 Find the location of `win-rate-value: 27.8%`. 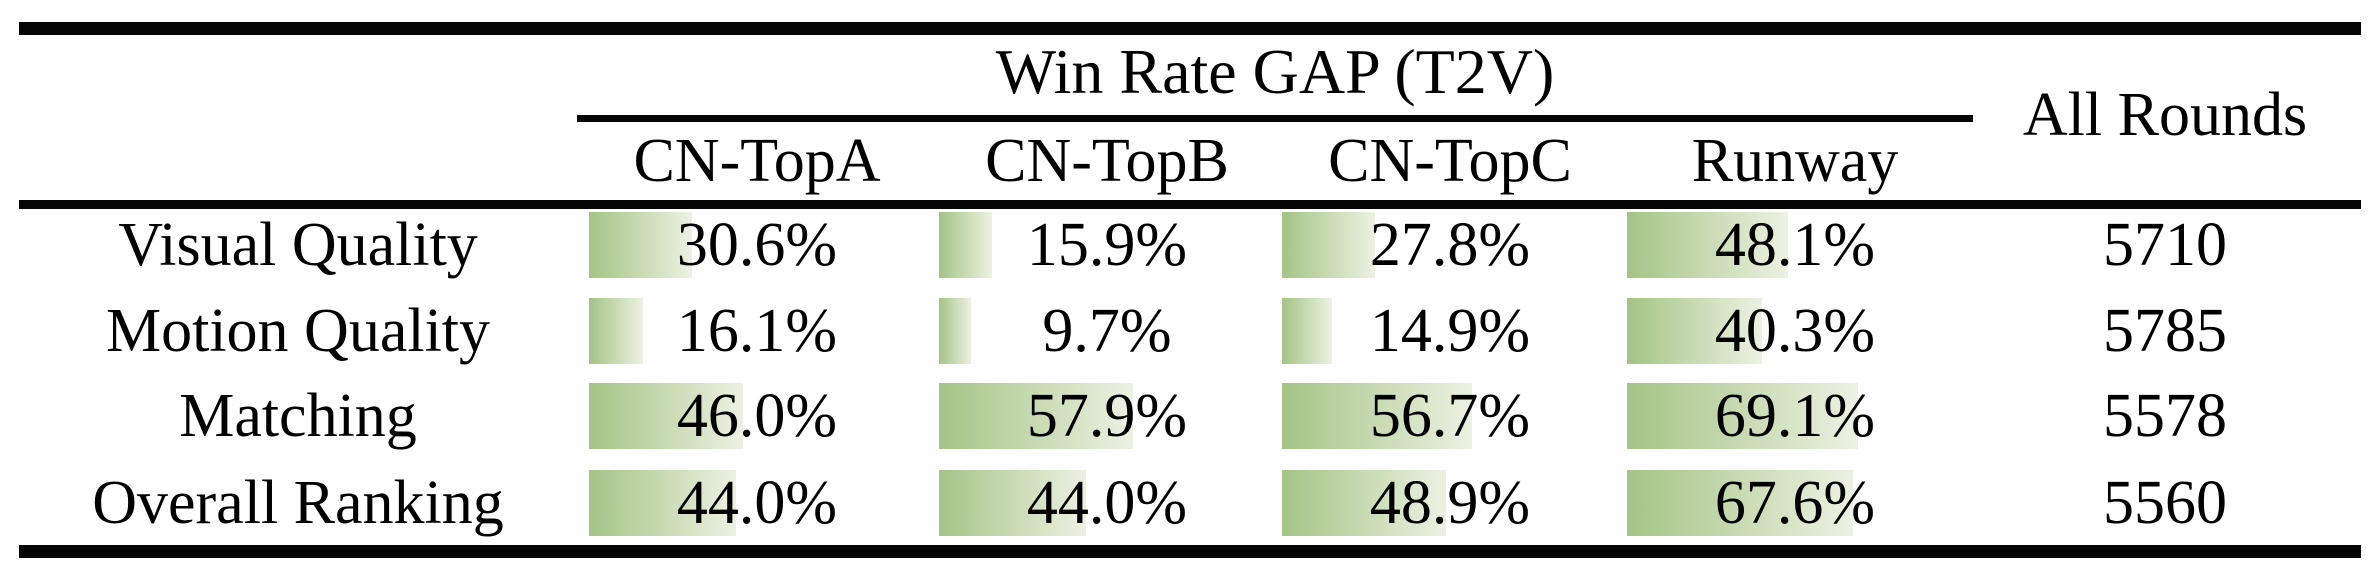

win-rate-value: 27.8% is located at coordinates (1450, 245).